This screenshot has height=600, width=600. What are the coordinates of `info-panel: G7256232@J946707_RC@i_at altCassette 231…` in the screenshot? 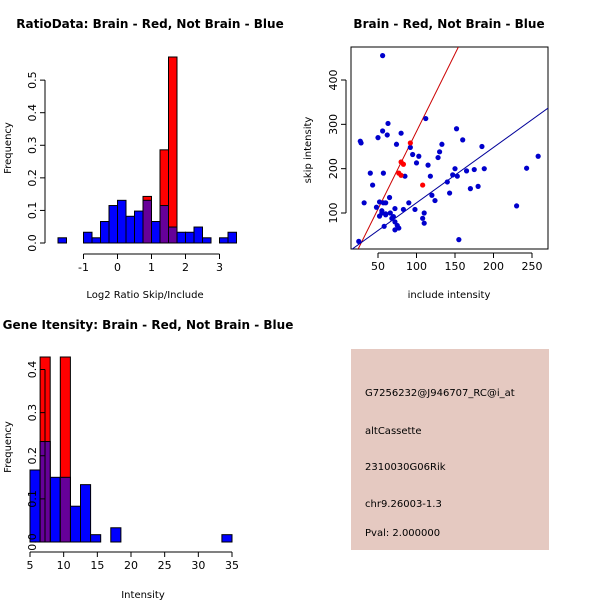 It's located at (450, 449).